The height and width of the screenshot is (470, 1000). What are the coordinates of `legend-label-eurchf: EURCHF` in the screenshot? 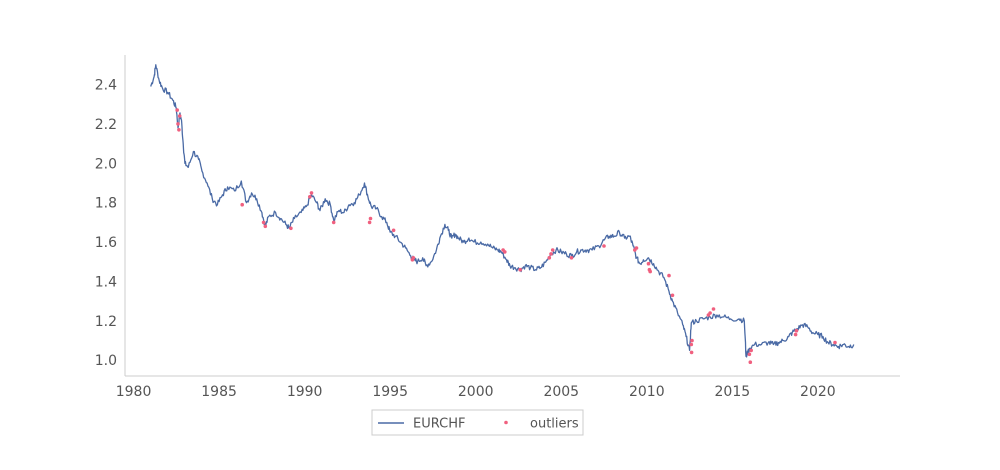 It's located at (439, 424).